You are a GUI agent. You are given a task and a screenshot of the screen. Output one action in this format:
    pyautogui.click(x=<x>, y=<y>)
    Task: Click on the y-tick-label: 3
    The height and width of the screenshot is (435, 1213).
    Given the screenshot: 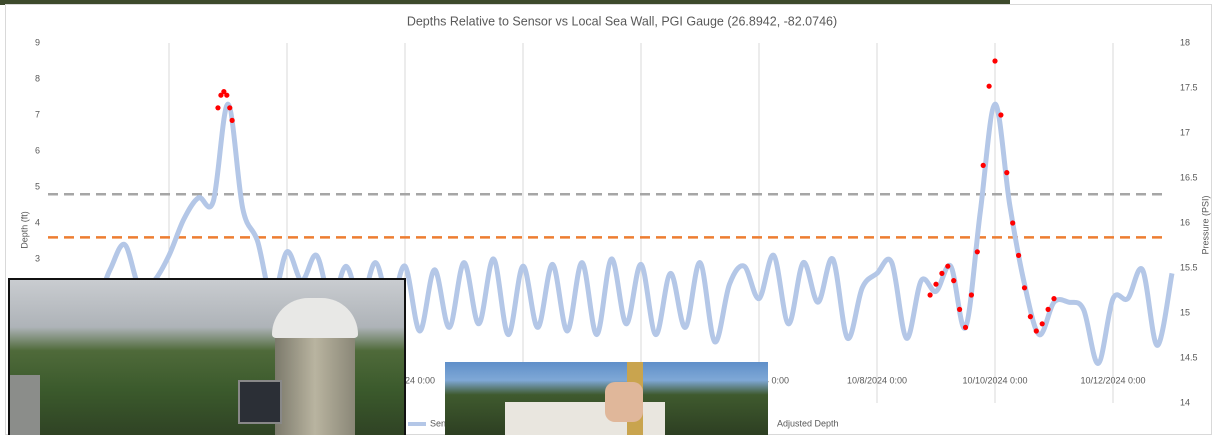 What is the action you would take?
    pyautogui.click(x=37, y=258)
    